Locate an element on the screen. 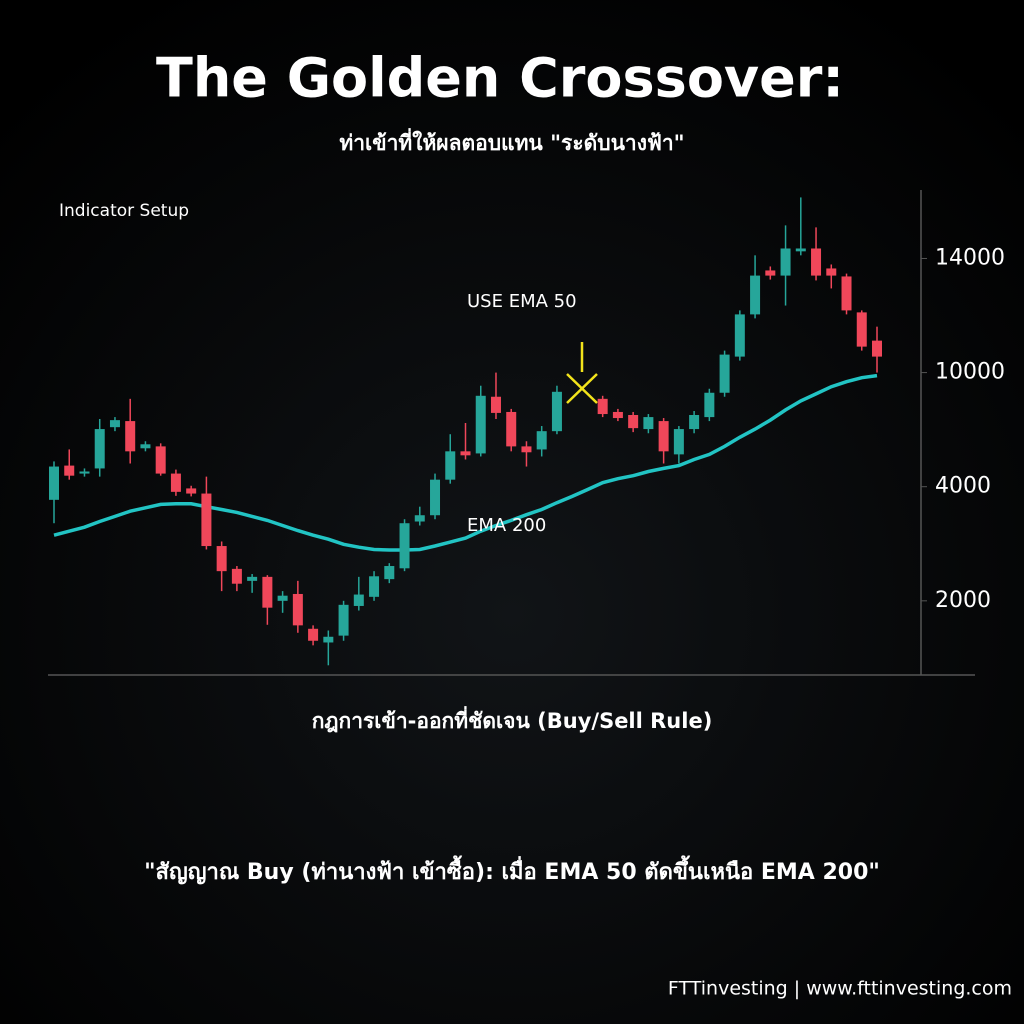  ema-label: EMA 200 is located at coordinates (506, 525).